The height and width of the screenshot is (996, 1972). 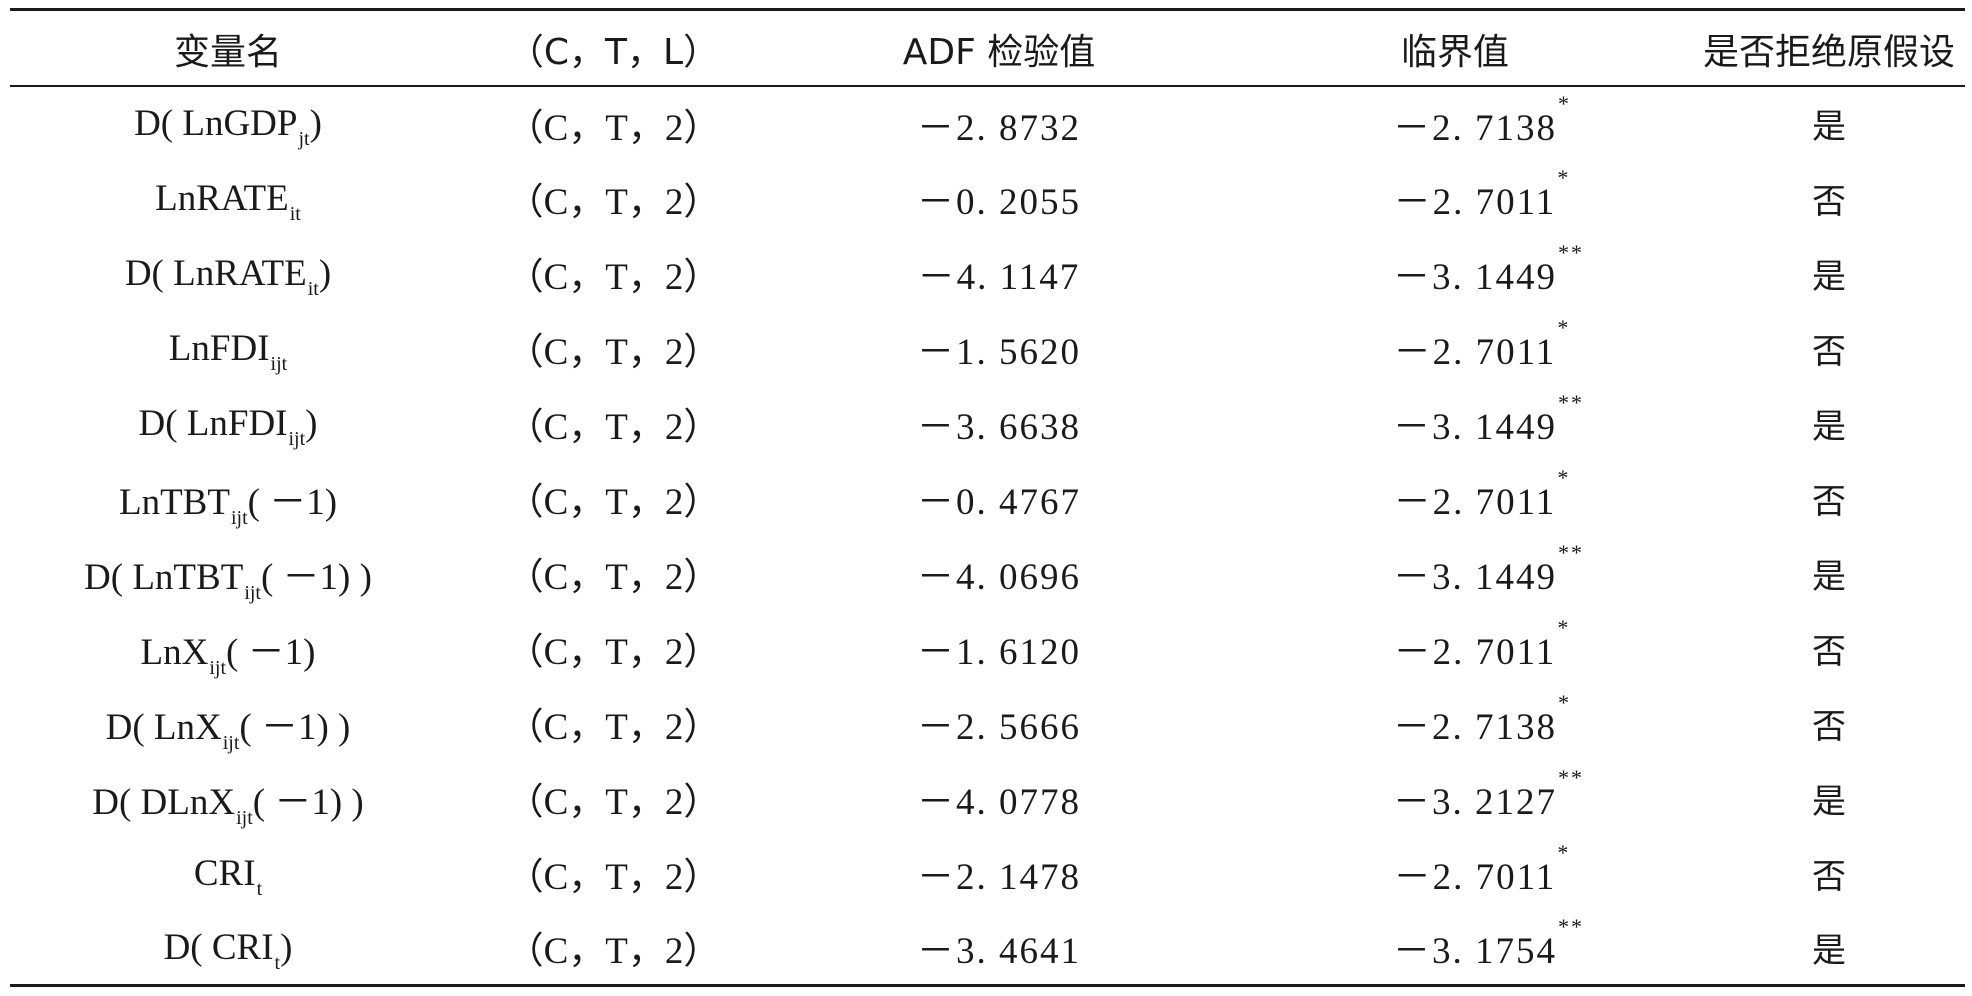 What do you see at coordinates (999, 52) in the screenshot?
I see `header-adf-value: ADF 检验值` at bounding box center [999, 52].